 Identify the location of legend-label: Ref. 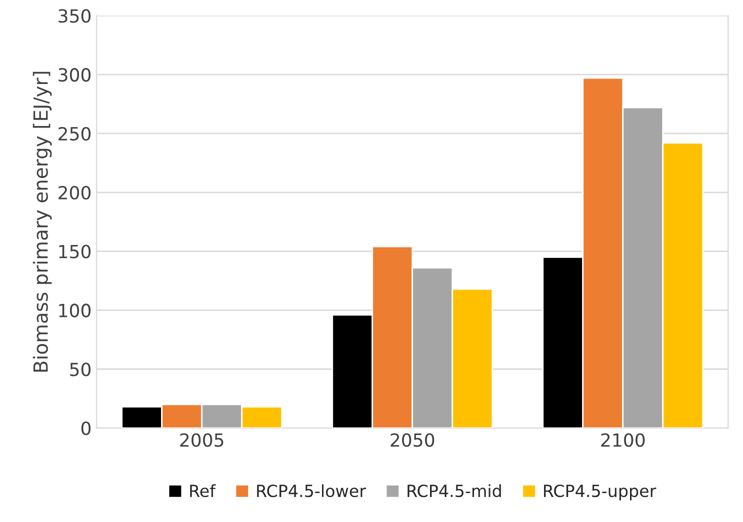
(203, 491).